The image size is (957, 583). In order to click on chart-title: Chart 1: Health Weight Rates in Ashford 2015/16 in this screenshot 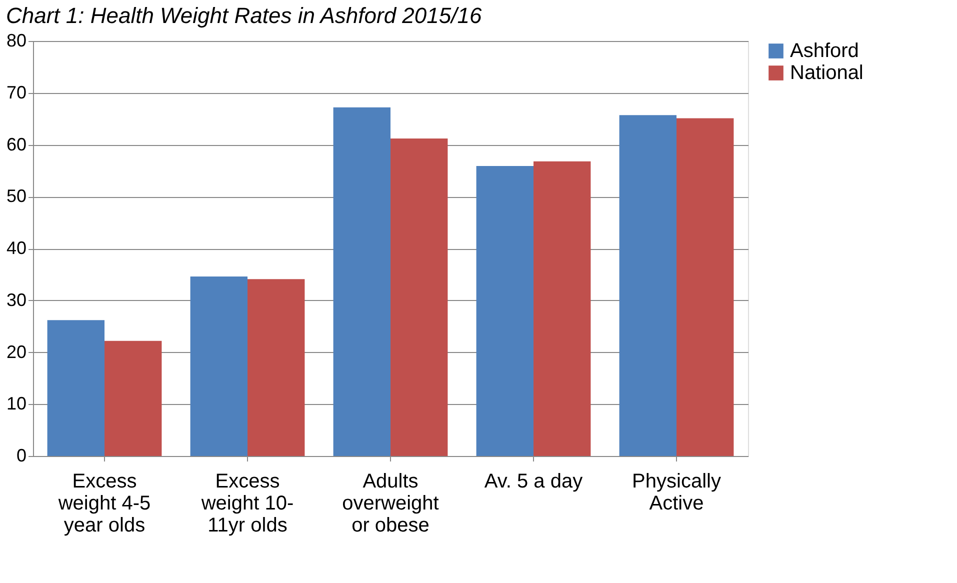, I will do `click(244, 15)`.